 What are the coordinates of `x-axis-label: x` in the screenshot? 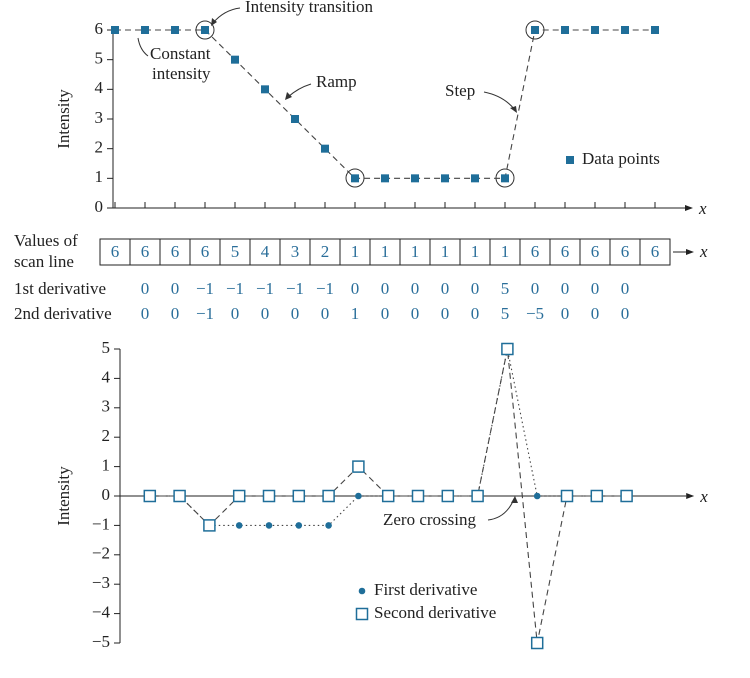 It's located at (702, 208).